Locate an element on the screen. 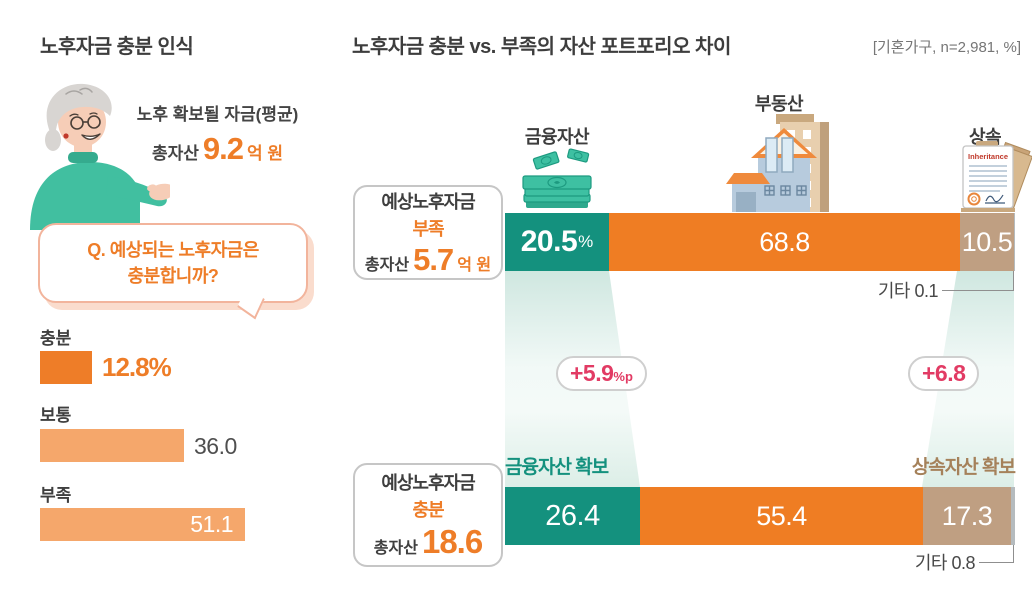  etc-connector-h-insufficient is located at coordinates (977, 290).